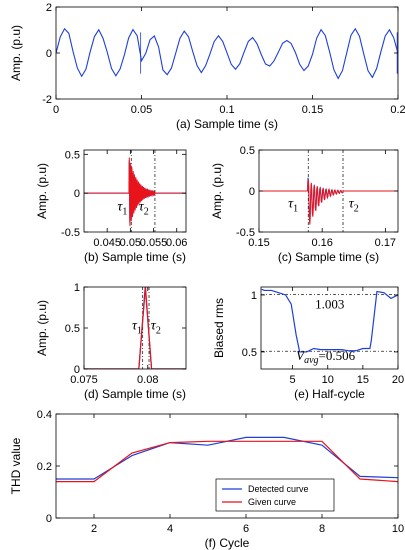 Image resolution: width=405 pixels, height=550 pixels. Describe the element at coordinates (56, 110) in the screenshot. I see `chart-a-xtick-label: 0` at that location.